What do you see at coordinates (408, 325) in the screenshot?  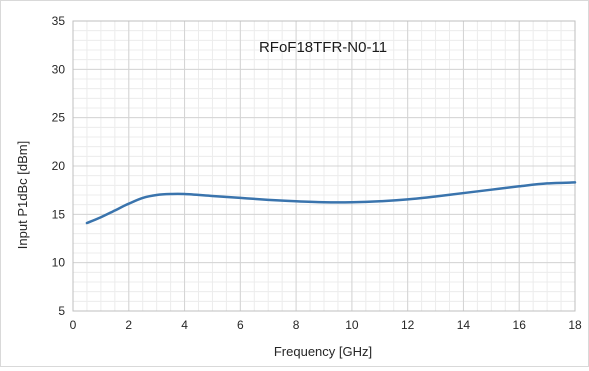 I see `x-tick-label: 12` at bounding box center [408, 325].